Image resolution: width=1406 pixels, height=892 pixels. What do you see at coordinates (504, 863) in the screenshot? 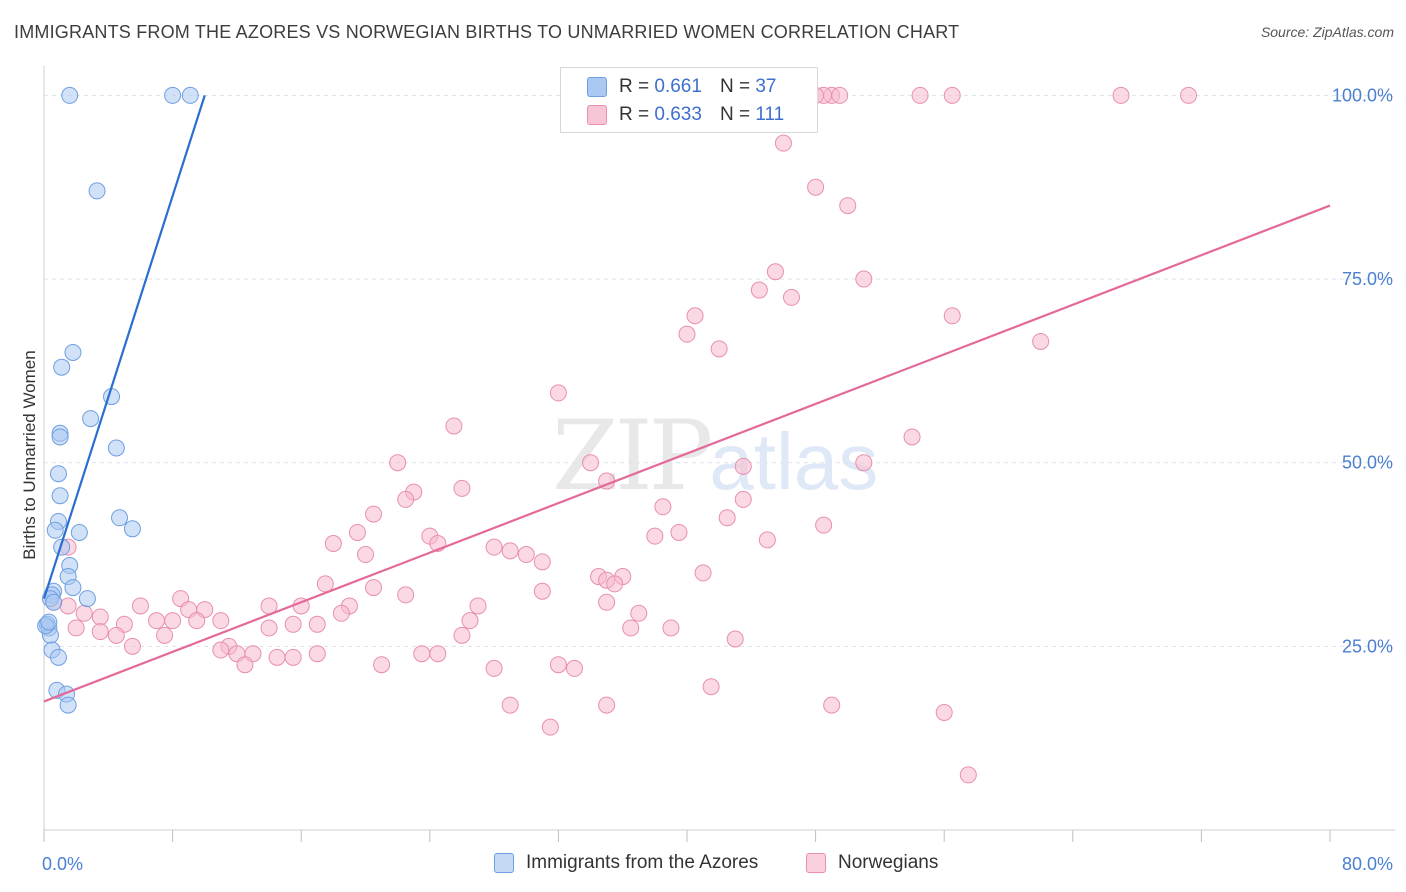
I see `azores-legend-swatch` at bounding box center [504, 863].